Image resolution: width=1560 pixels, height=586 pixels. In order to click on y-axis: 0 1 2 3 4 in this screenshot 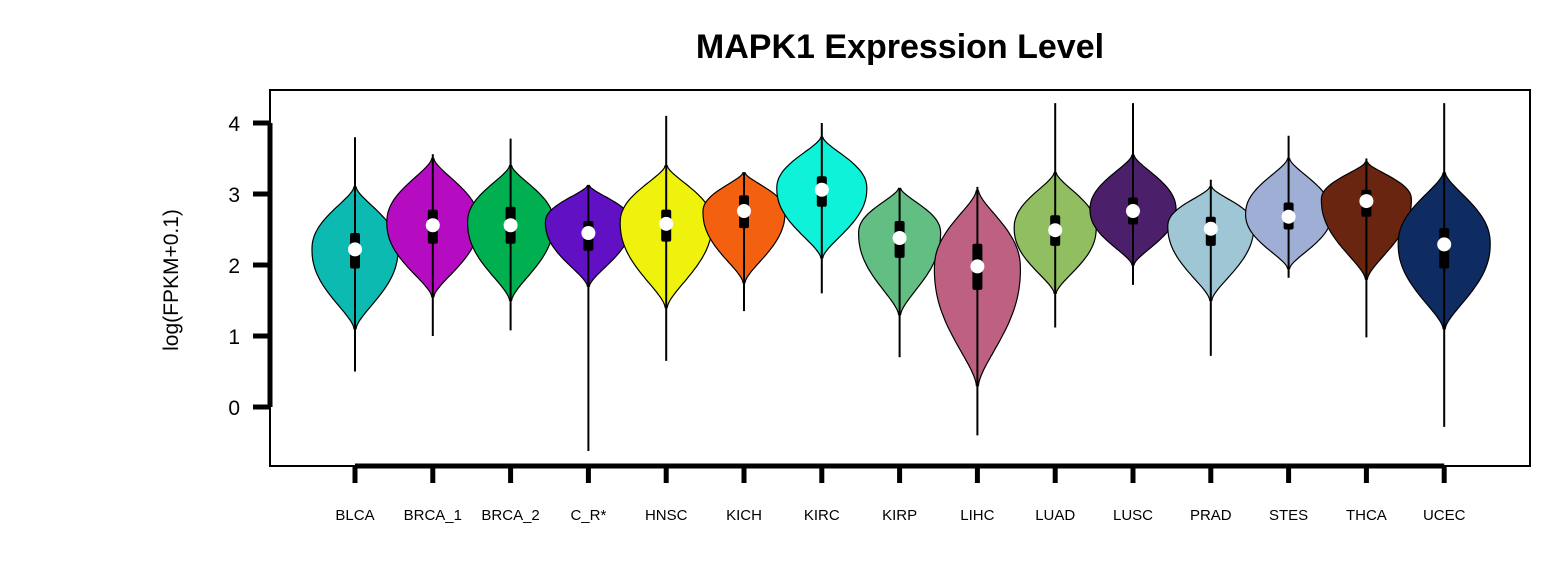, I will do `click(250, 266)`.